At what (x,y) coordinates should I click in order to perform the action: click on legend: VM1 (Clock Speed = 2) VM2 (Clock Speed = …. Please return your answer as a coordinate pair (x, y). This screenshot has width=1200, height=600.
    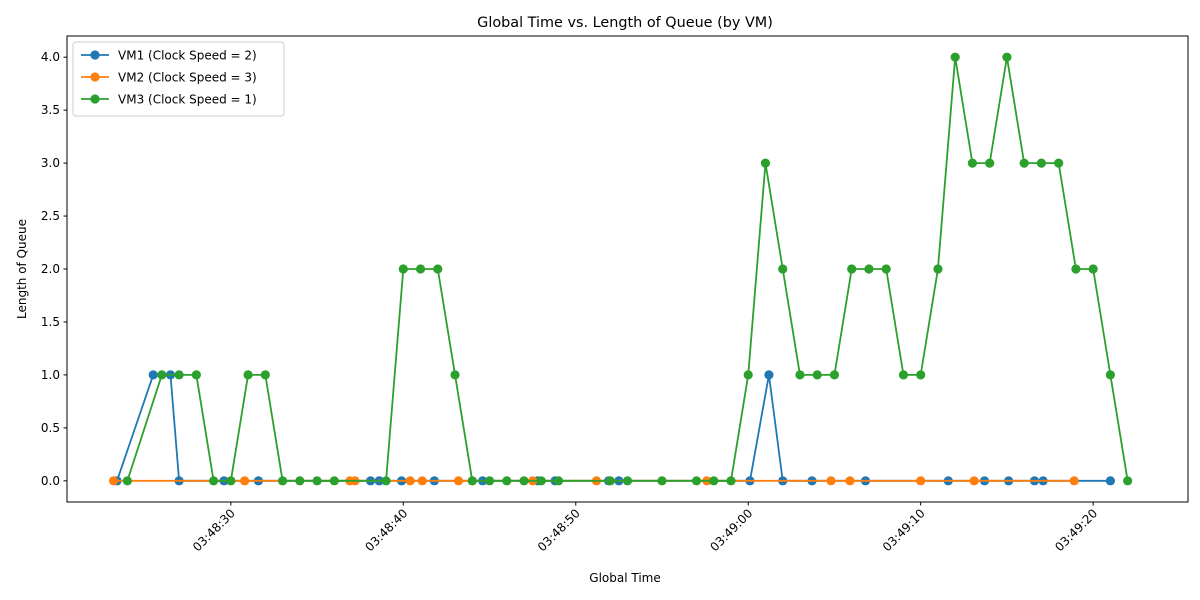
    Looking at the image, I should click on (178, 79).